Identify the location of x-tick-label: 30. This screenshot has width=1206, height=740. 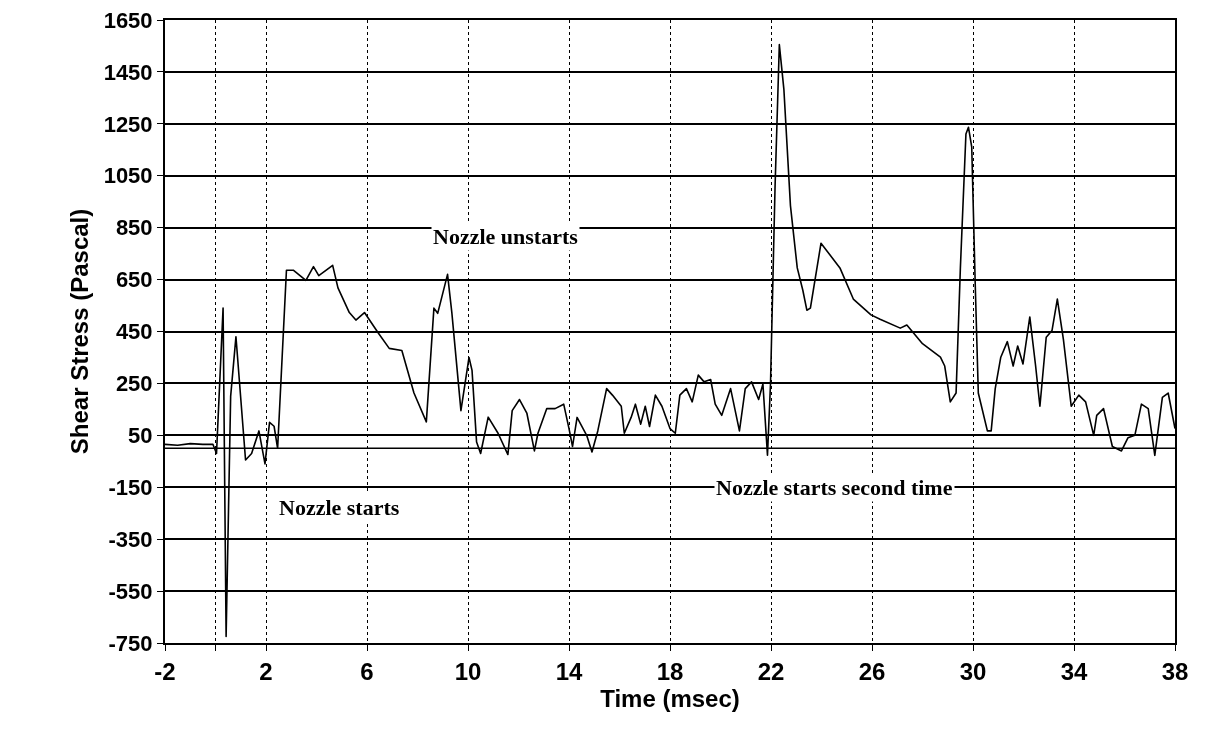
(973, 671).